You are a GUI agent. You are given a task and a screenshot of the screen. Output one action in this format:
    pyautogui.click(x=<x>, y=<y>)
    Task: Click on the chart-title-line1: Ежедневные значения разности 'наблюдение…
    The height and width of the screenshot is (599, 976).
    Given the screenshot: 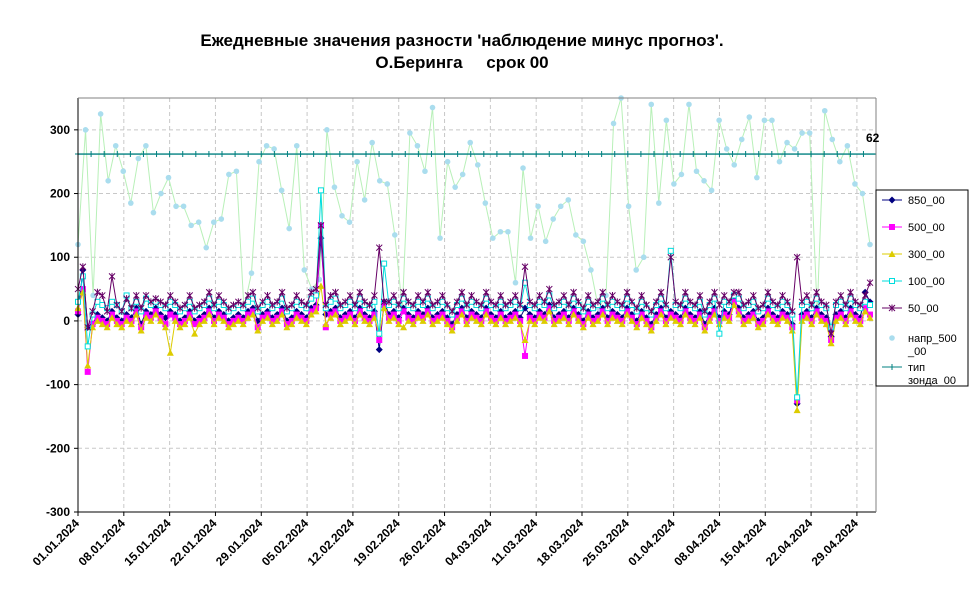 What is the action you would take?
    pyautogui.click(x=461, y=40)
    